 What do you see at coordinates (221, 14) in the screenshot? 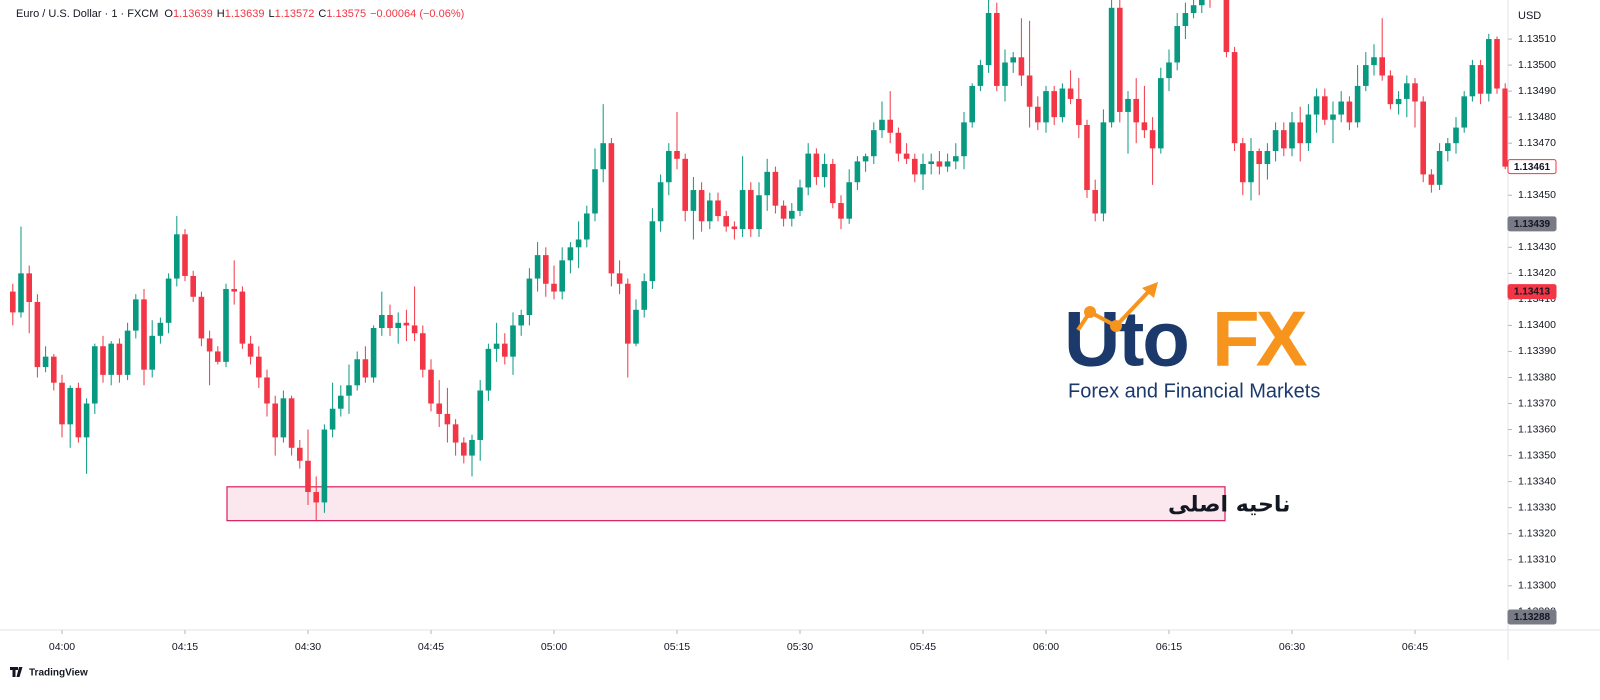
I see `legend-key: H` at bounding box center [221, 14].